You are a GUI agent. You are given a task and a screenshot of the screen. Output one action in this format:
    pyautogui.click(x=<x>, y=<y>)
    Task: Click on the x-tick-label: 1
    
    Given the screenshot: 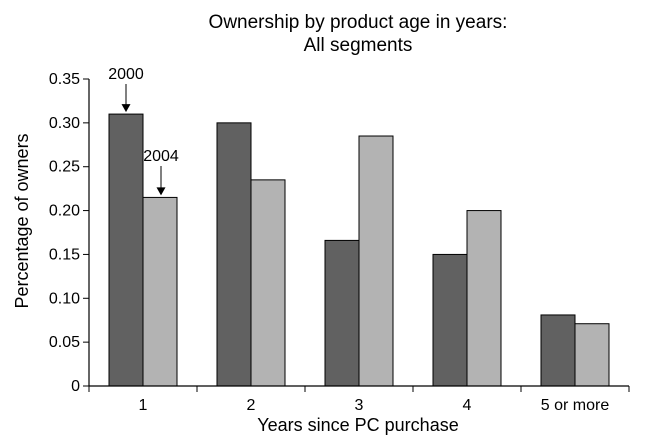 What is the action you would take?
    pyautogui.click(x=143, y=405)
    